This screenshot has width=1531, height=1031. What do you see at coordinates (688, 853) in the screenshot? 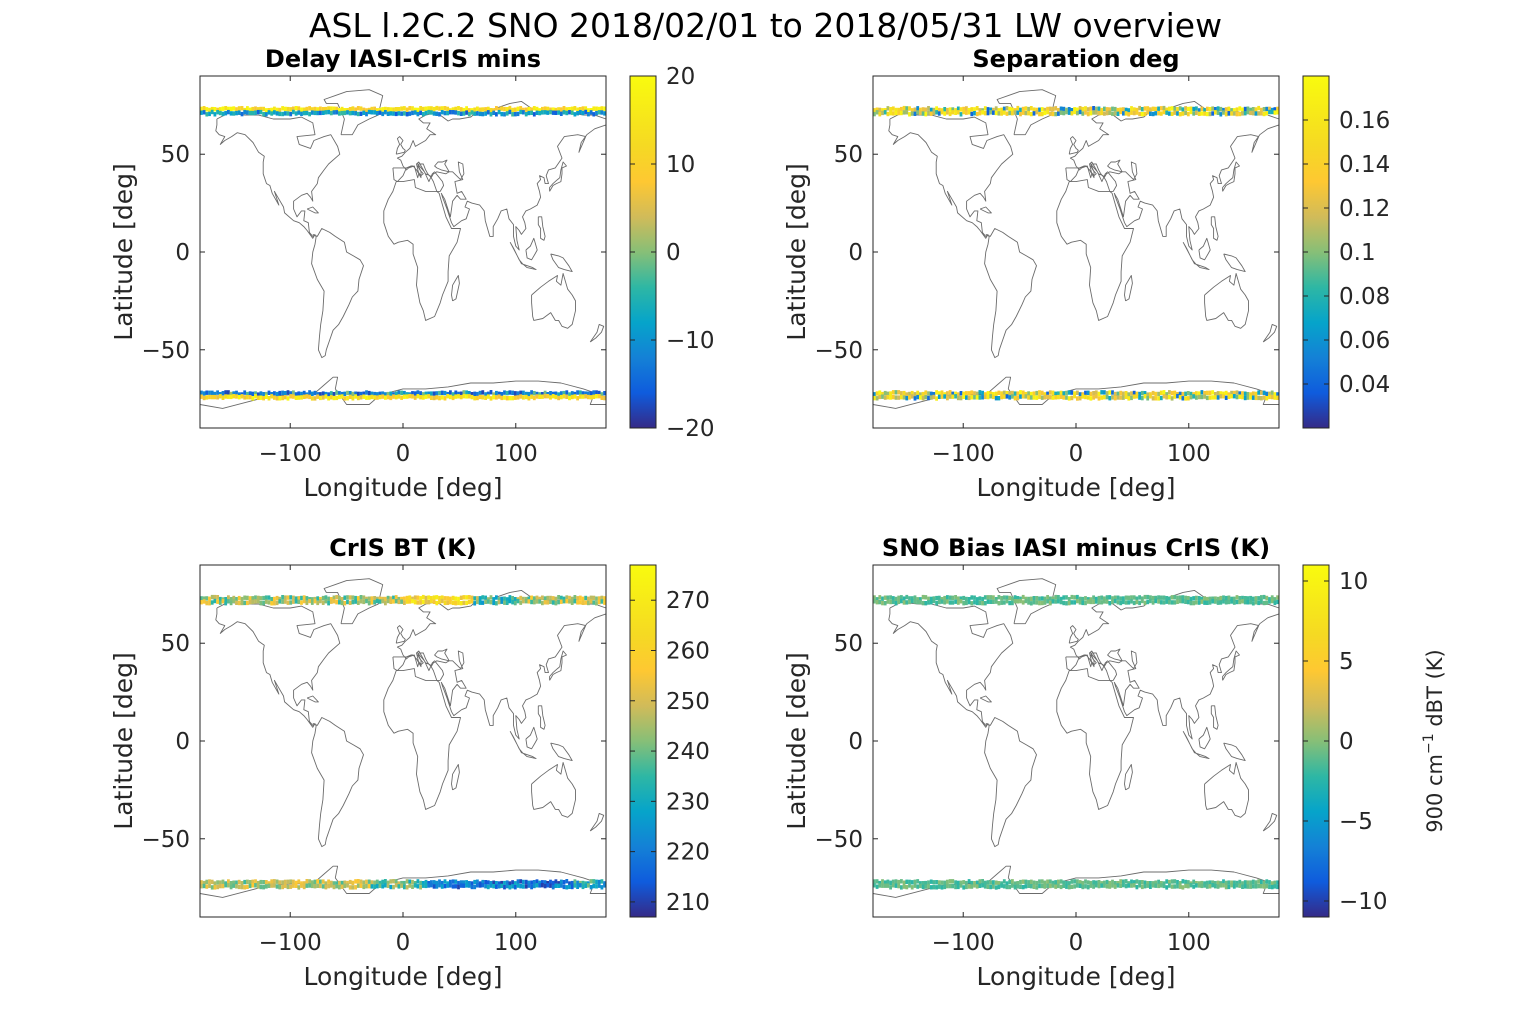
I see `colorbar-tick-label: 220` at bounding box center [688, 853].